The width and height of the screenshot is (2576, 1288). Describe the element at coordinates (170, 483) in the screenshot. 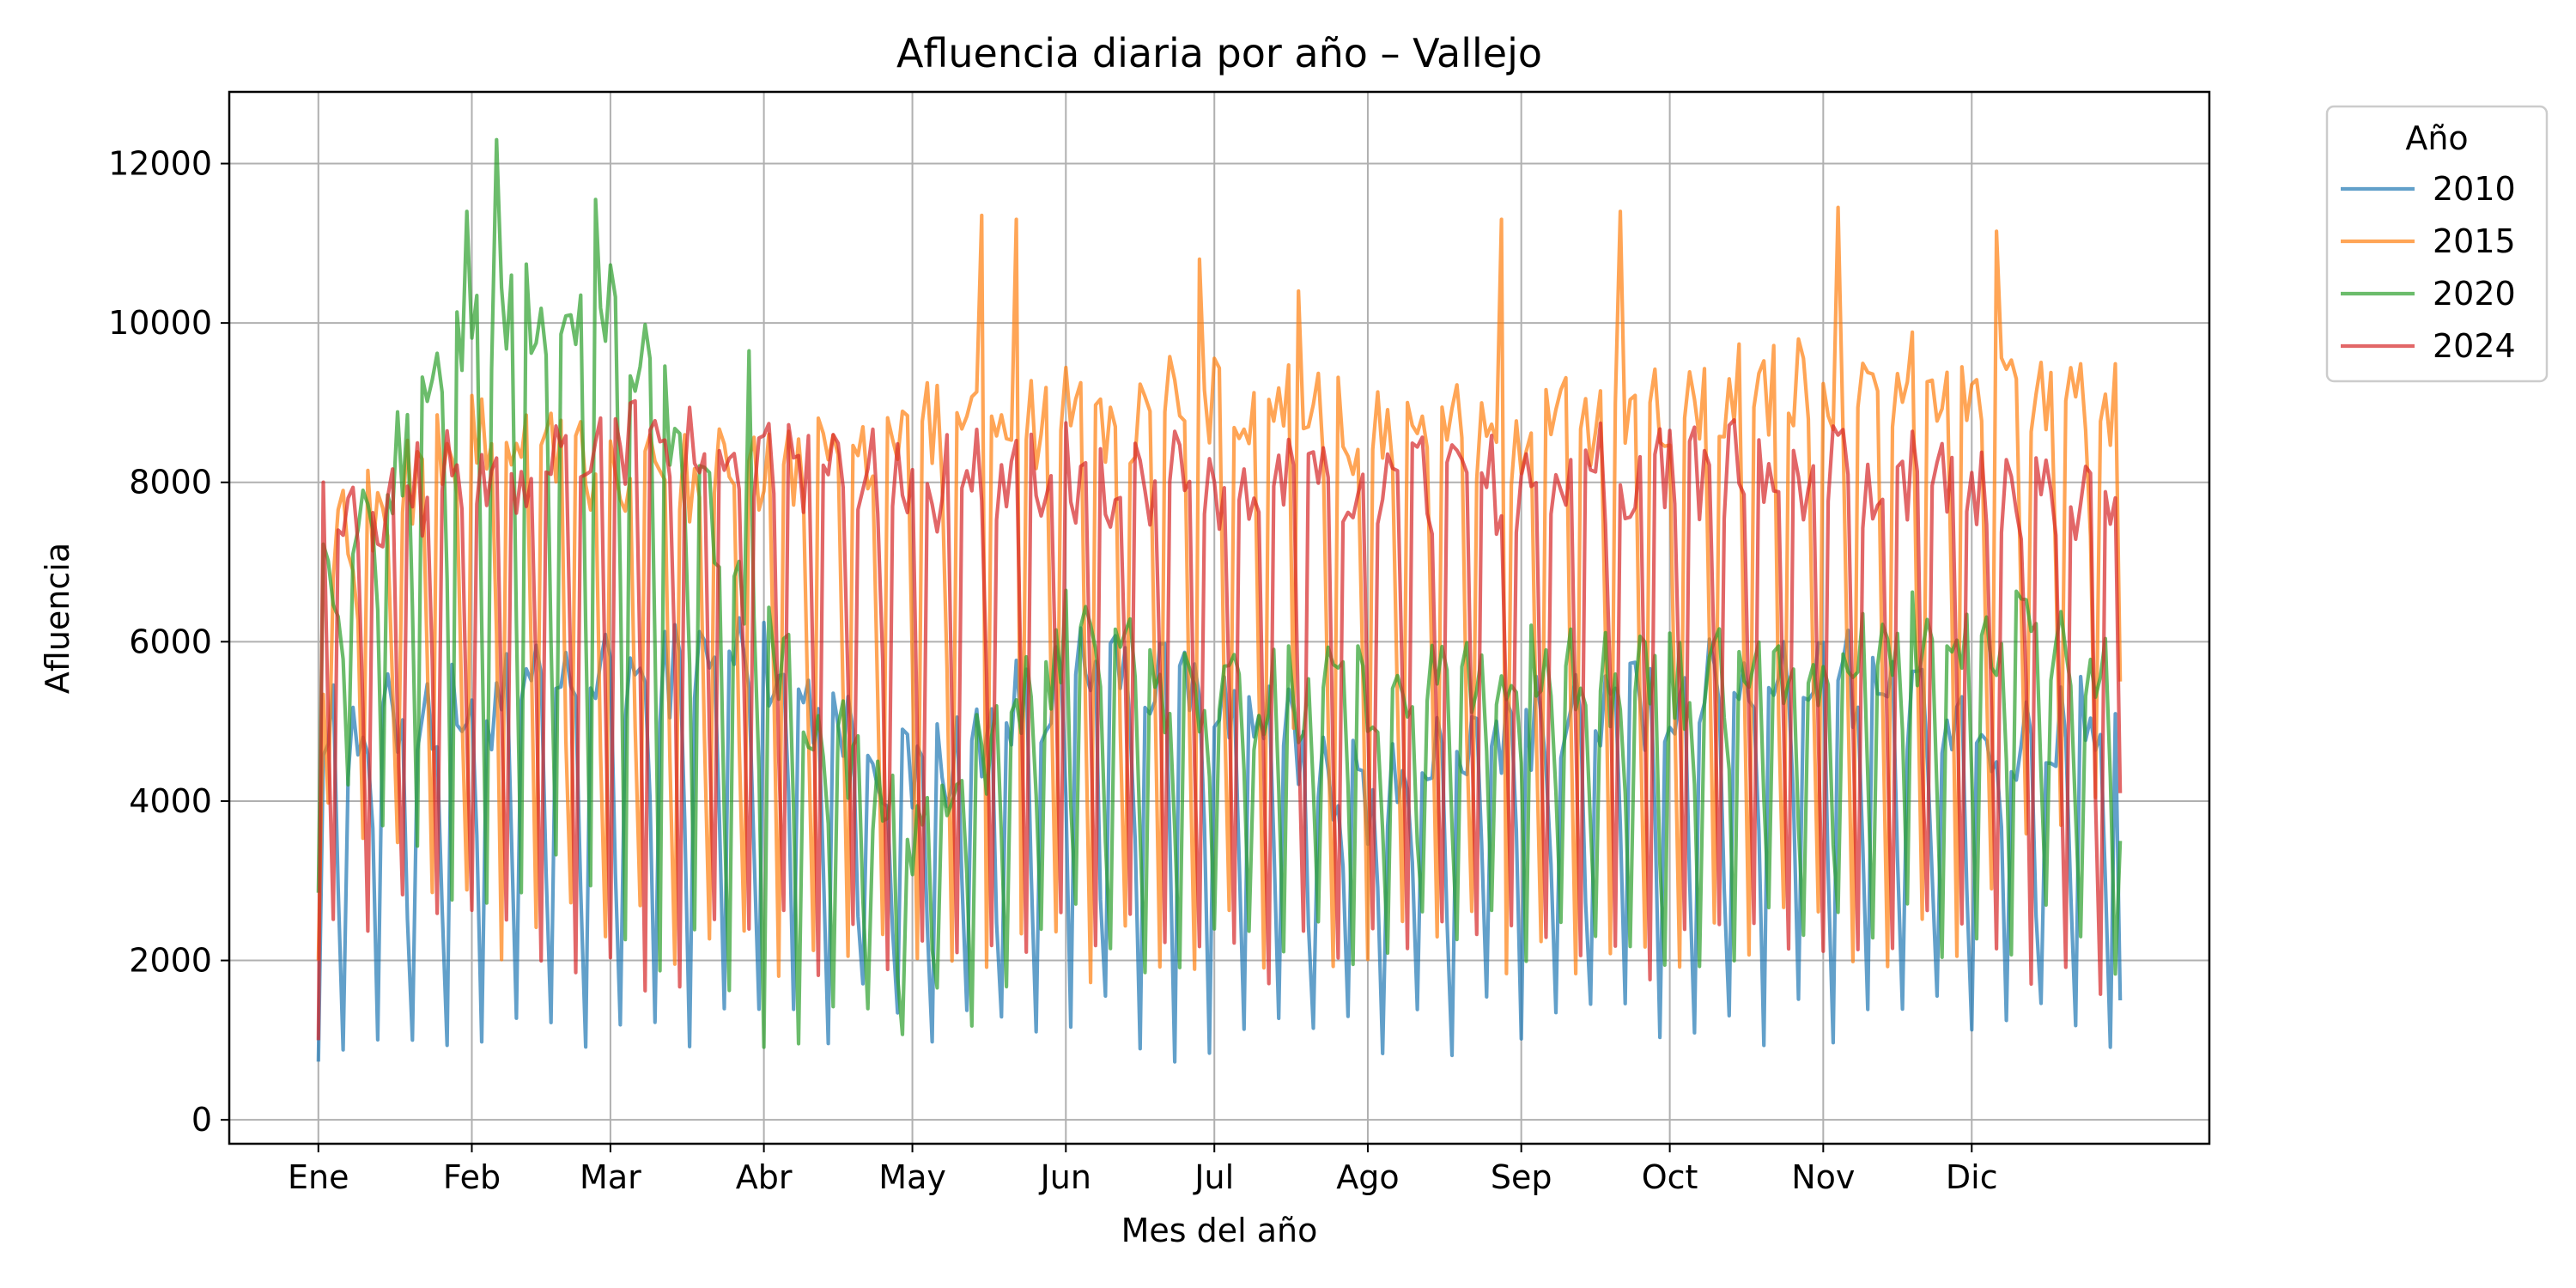

I see `y-tick-label: 8000` at that location.